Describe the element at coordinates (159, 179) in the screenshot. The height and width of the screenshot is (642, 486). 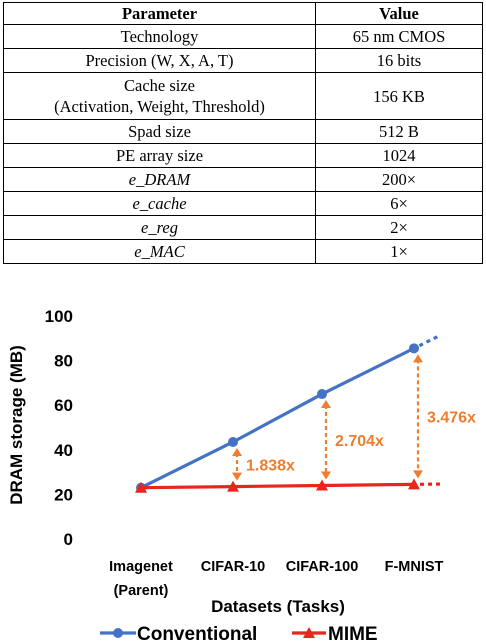
I see `table-cell-parameter: e_DRAM` at that location.